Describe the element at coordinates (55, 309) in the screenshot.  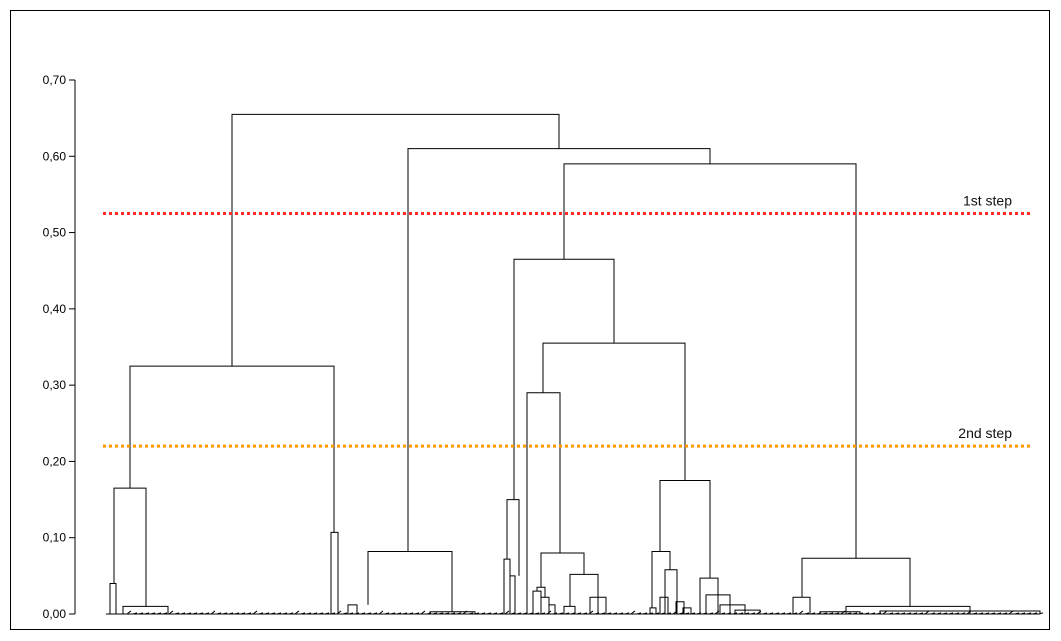
I see `y-tick-label: 0,40` at that location.